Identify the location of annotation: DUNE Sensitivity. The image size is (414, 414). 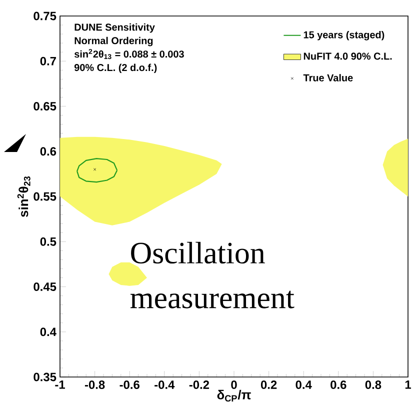
(114, 28).